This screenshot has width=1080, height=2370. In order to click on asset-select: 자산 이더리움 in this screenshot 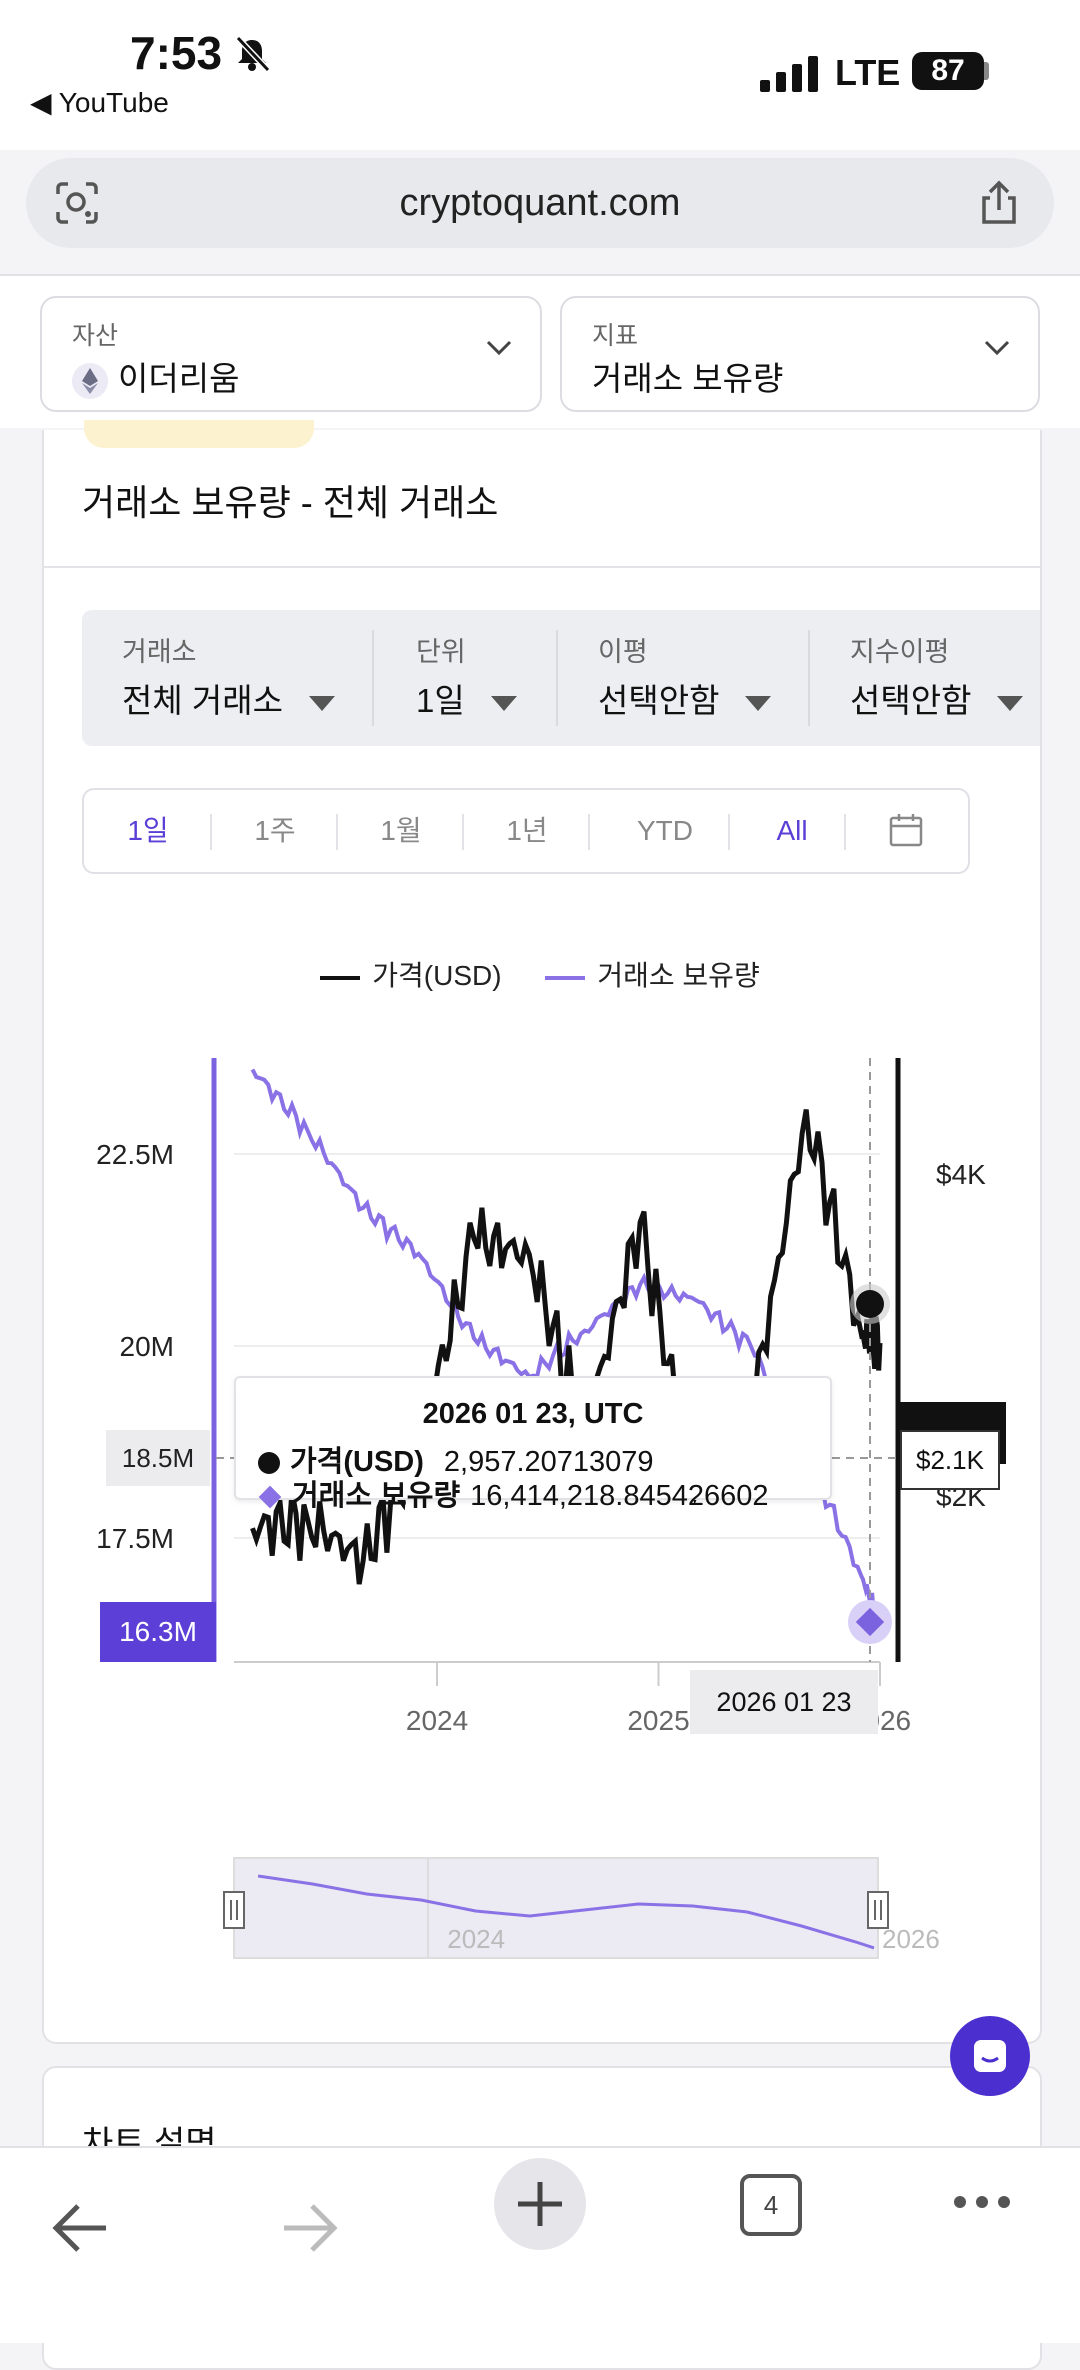, I will do `click(291, 354)`.